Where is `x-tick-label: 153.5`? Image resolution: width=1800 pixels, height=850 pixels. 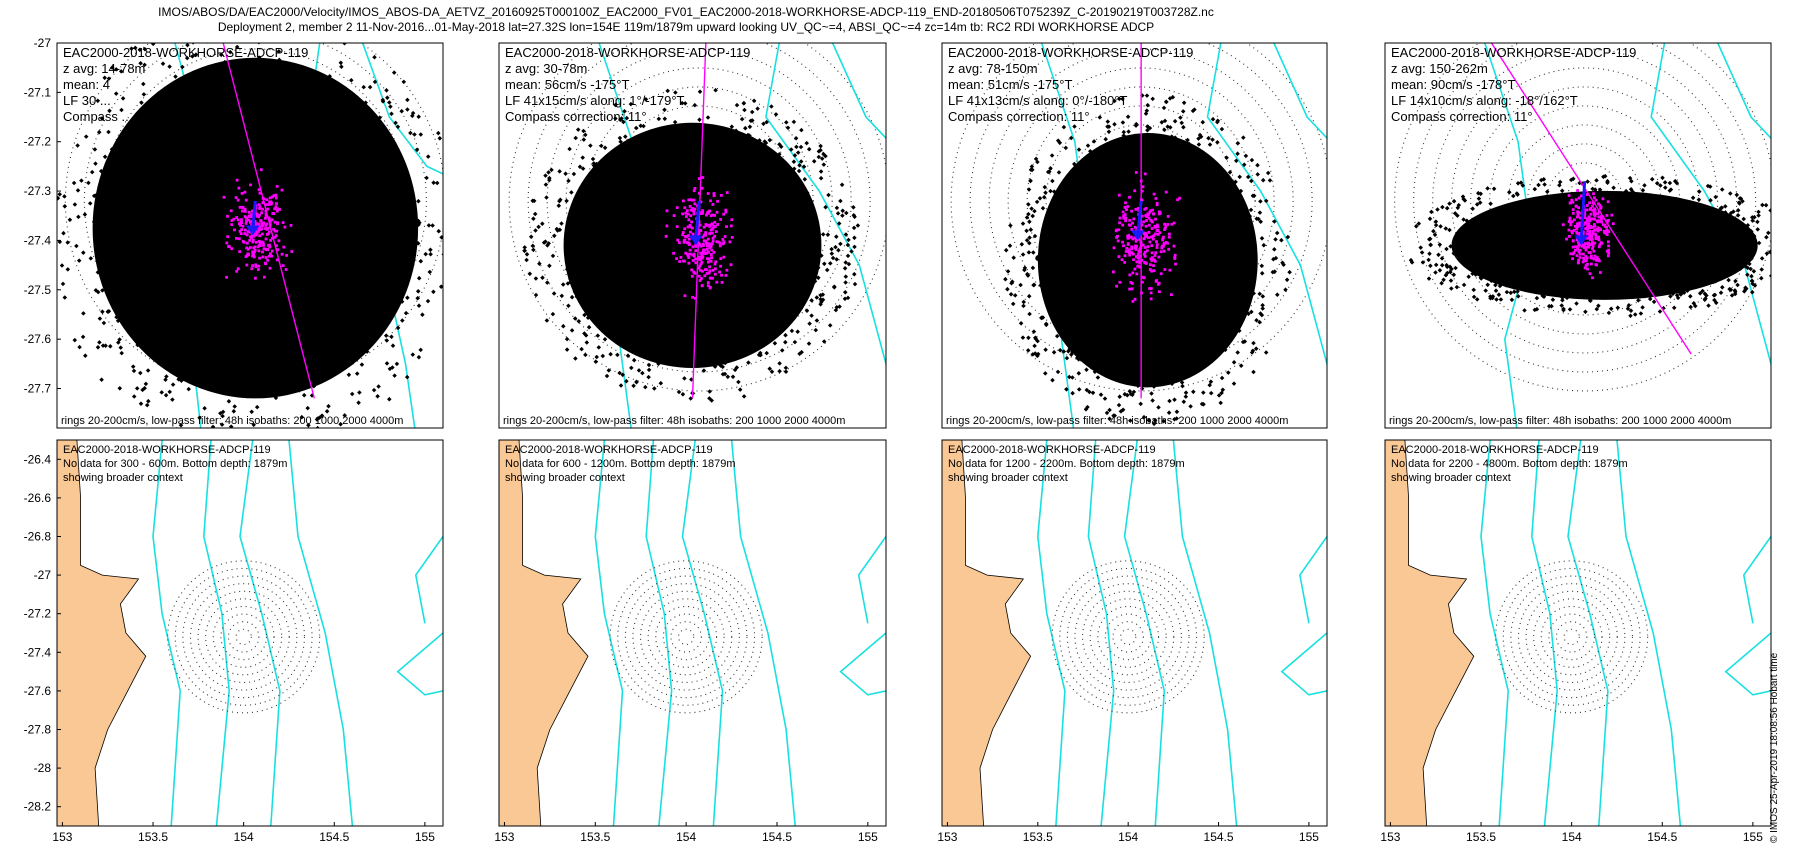
x-tick-label: 153.5 is located at coordinates (595, 837).